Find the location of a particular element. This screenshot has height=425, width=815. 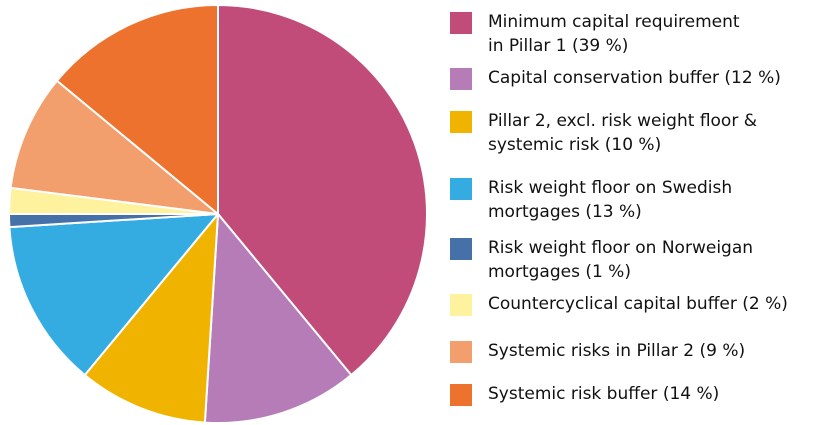

legend-label: Systemic risk buffer (14 %) is located at coordinates (604, 394).